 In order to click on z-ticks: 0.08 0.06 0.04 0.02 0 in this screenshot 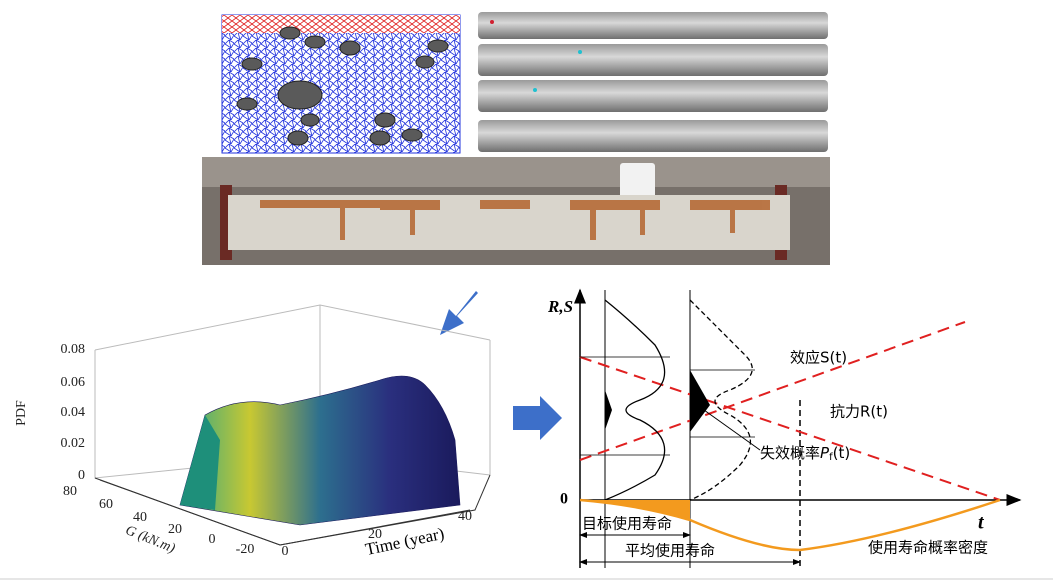, I will do `click(73, 412)`.